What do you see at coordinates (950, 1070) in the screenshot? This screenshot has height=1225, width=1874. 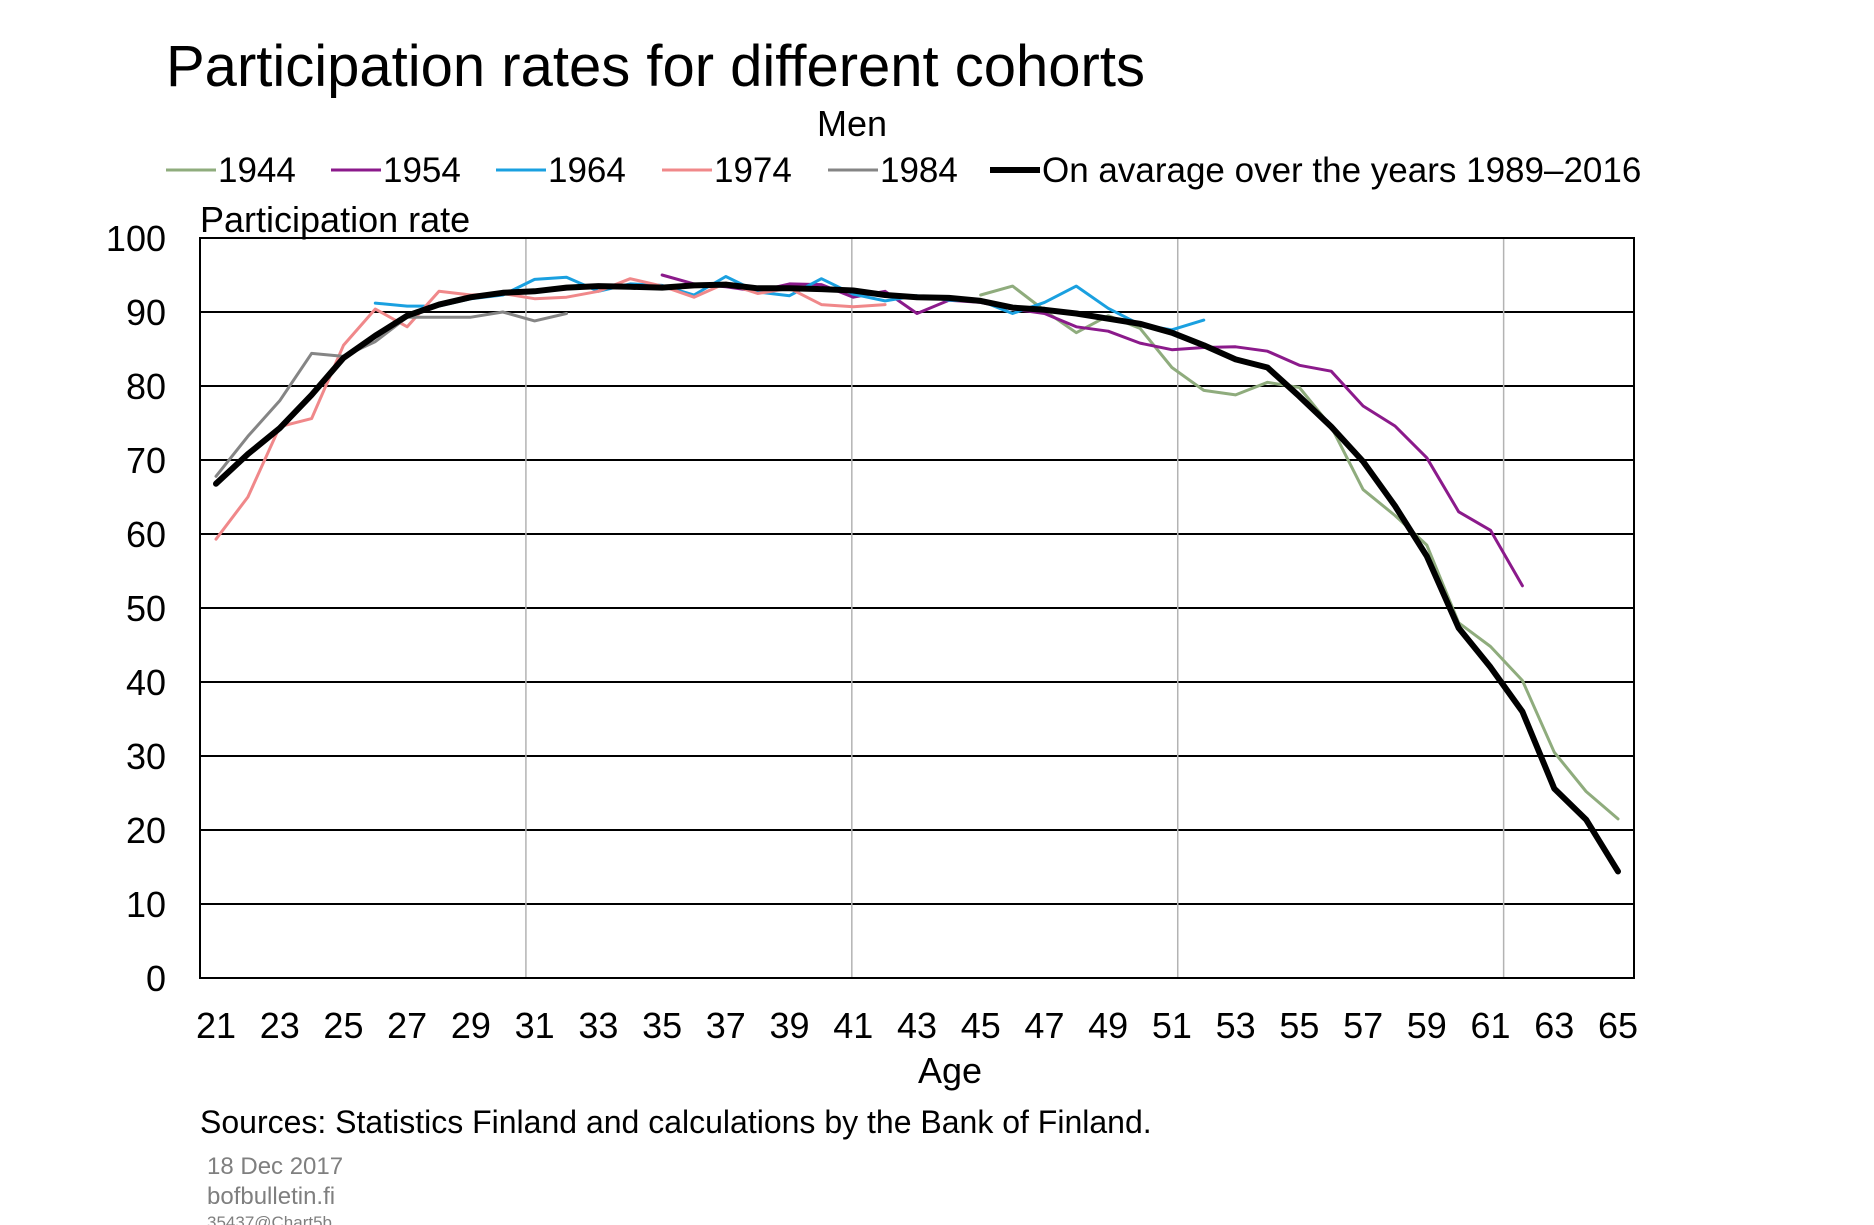 I see `x-axis-label: Age` at bounding box center [950, 1070].